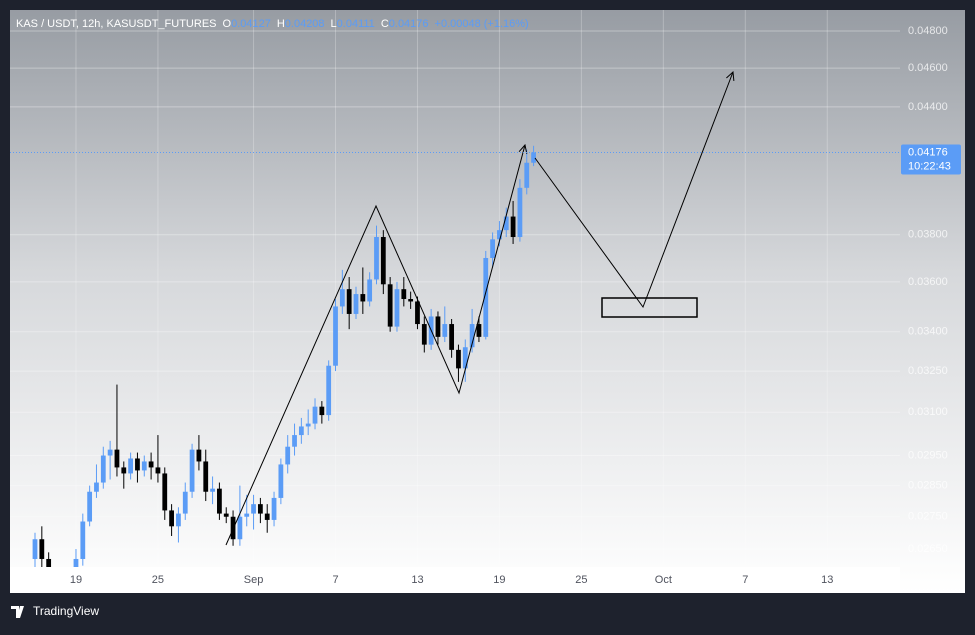  Describe the element at coordinates (487, 611) in the screenshot. I see `footer` at that location.